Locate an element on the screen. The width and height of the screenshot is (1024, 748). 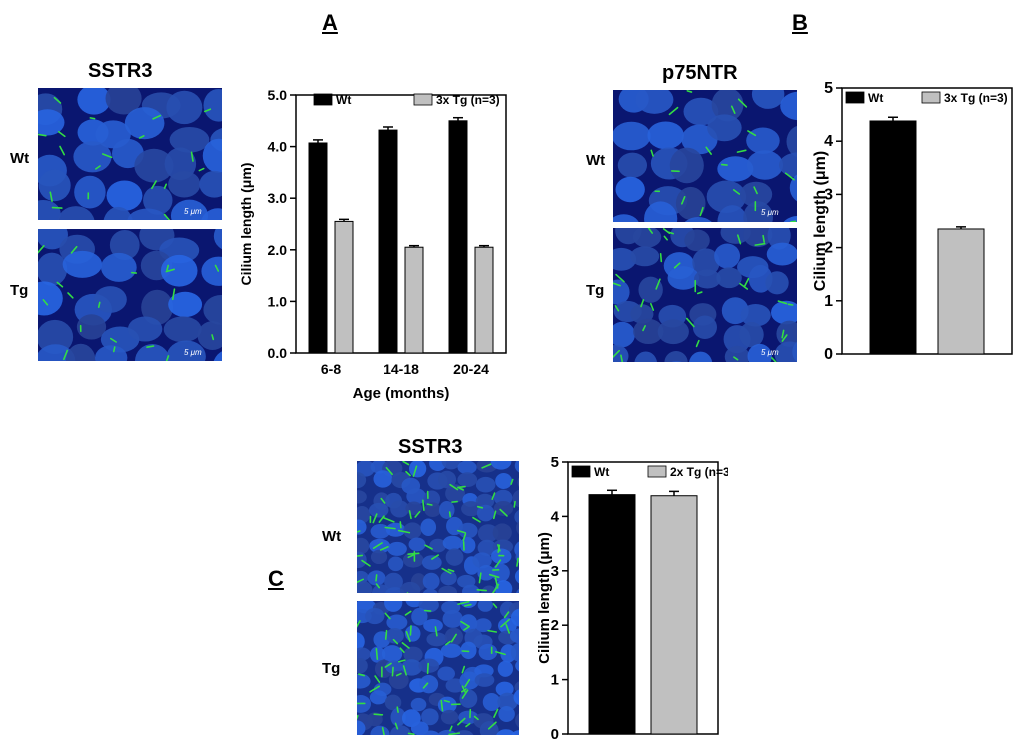
legend-label: 3x Tg (n=3) is located at coordinates (976, 98).